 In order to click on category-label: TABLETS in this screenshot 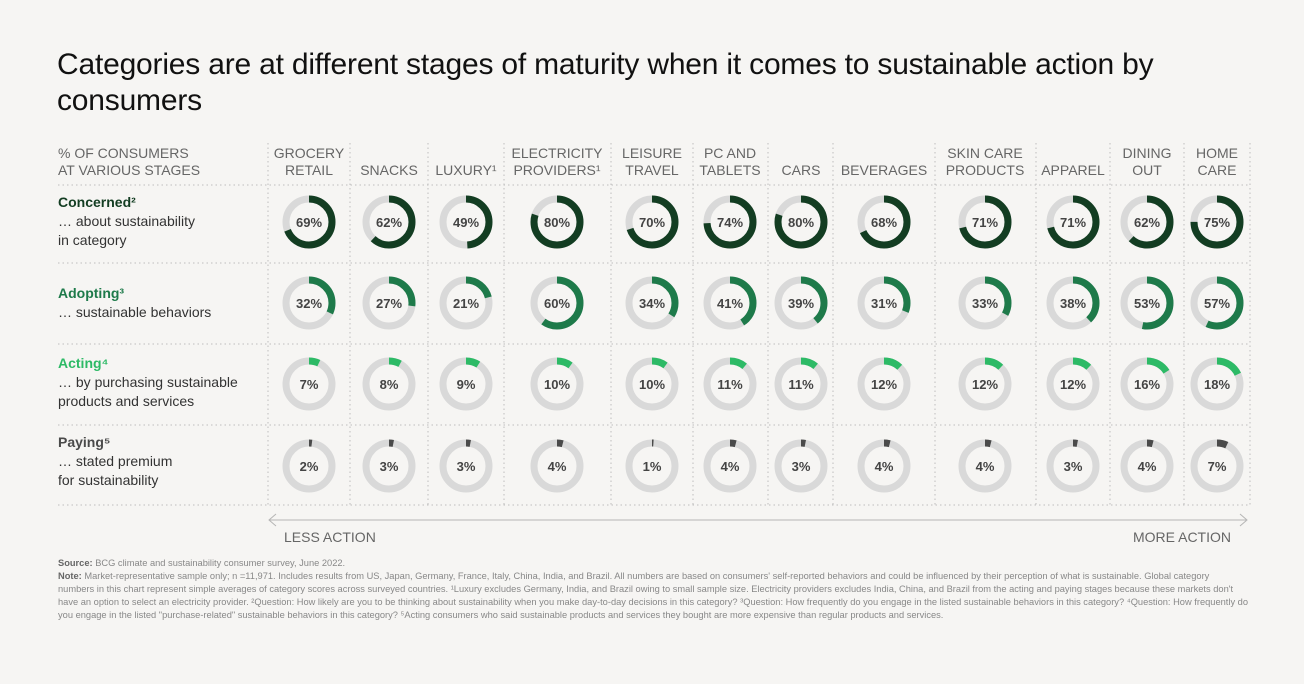, I will do `click(729, 170)`.